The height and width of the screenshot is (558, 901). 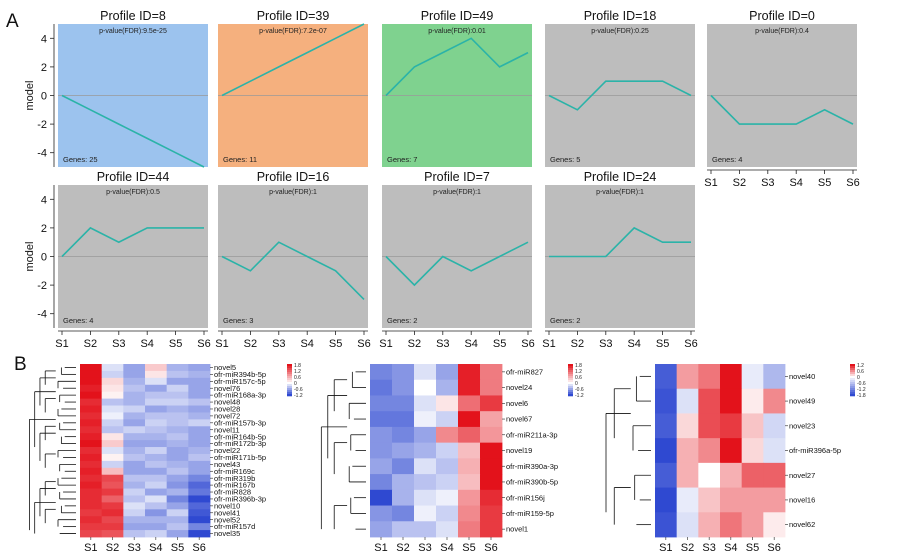 What do you see at coordinates (795, 183) in the screenshot?
I see `x-tick-label: S4` at bounding box center [795, 183].